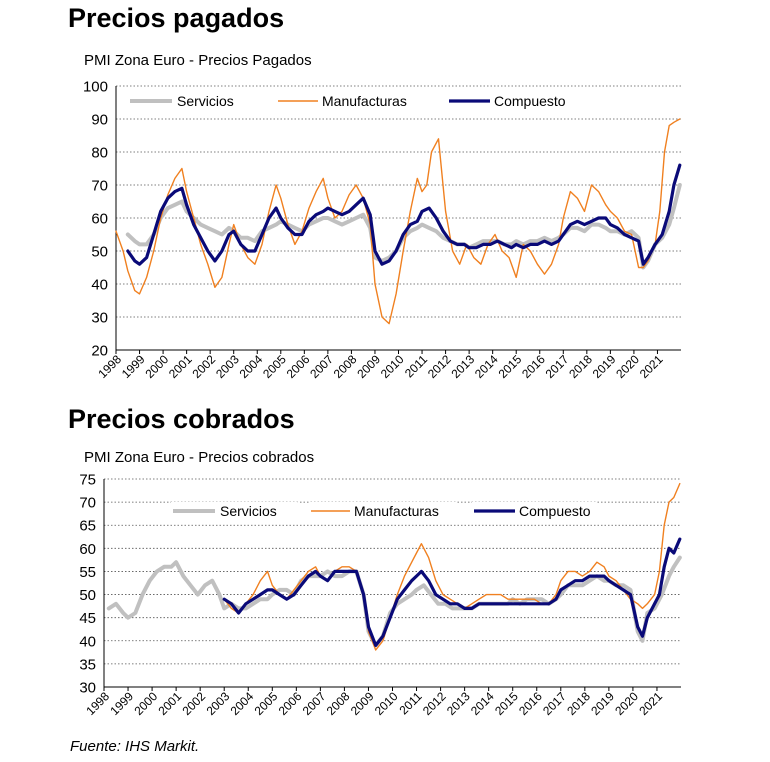  What do you see at coordinates (99, 120) in the screenshot?
I see `y-tick-label: 90` at bounding box center [99, 120].